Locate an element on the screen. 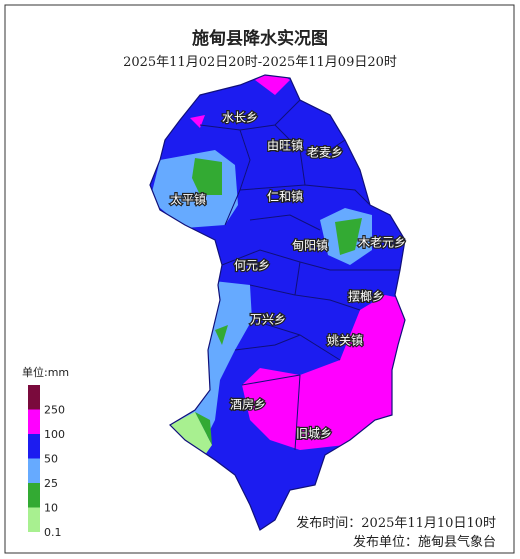 Image resolution: width=520 pixels, height=559 pixels. issuer: 发布单位：施甸县气象台 is located at coordinates (424, 542).